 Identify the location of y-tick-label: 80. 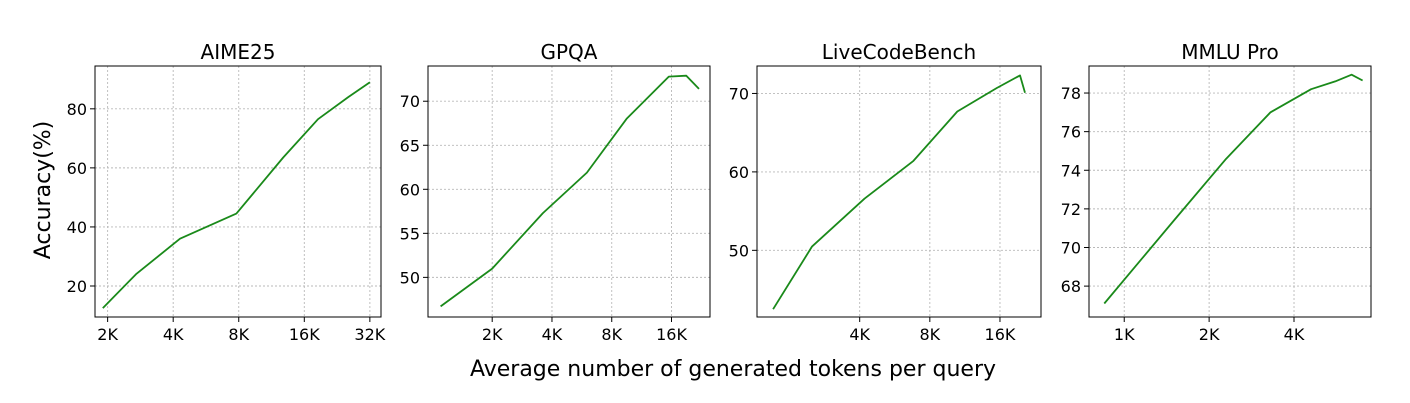
(77, 109).